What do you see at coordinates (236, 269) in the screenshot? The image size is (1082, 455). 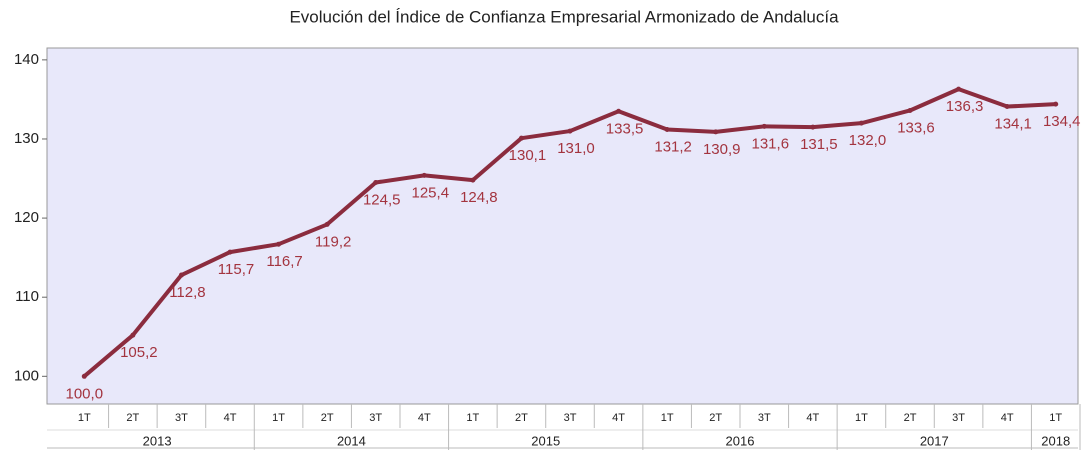 I see `data-label: 115,7` at bounding box center [236, 269].